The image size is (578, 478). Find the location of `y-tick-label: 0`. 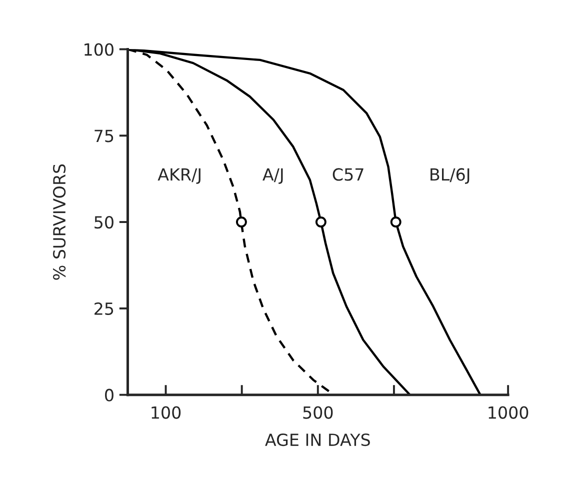

y-tick-label: 0 is located at coordinates (109, 395).